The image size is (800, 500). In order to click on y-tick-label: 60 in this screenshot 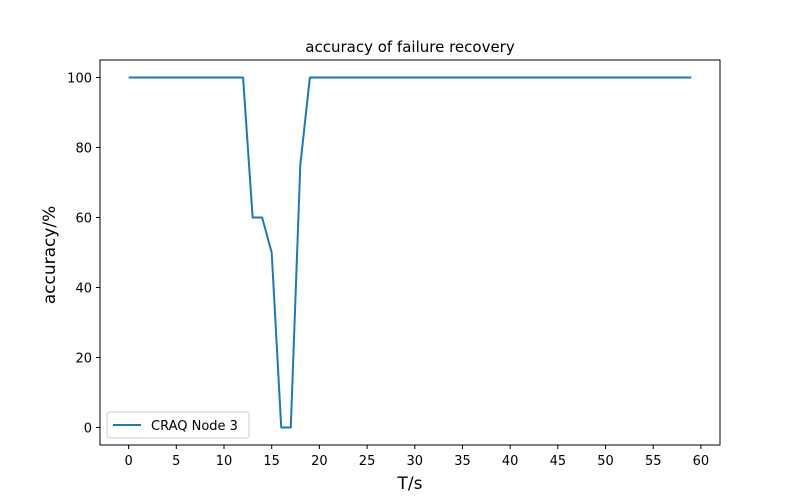, I will do `click(83, 219)`.